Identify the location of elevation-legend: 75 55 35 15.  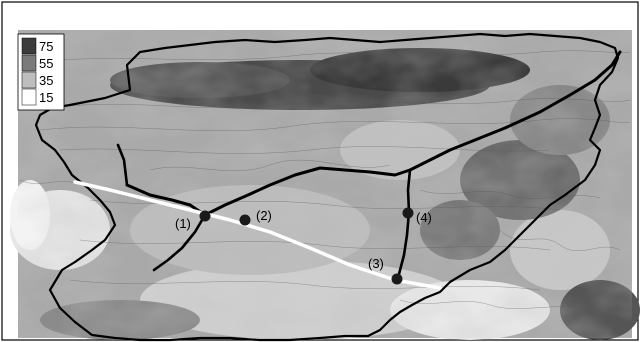
(41, 72).